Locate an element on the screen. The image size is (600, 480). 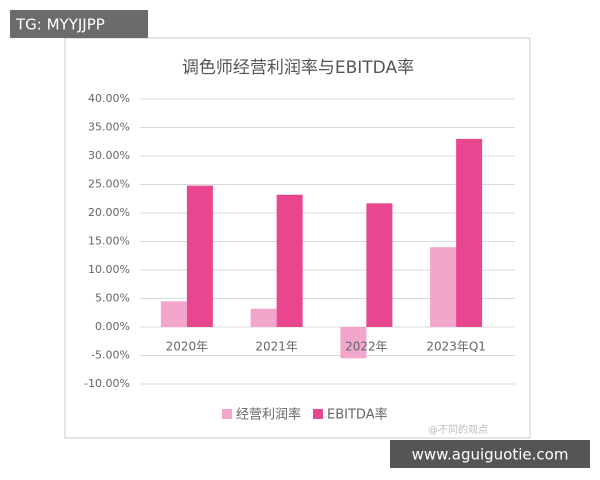
legend-label: 经营利润率 is located at coordinates (268, 415).